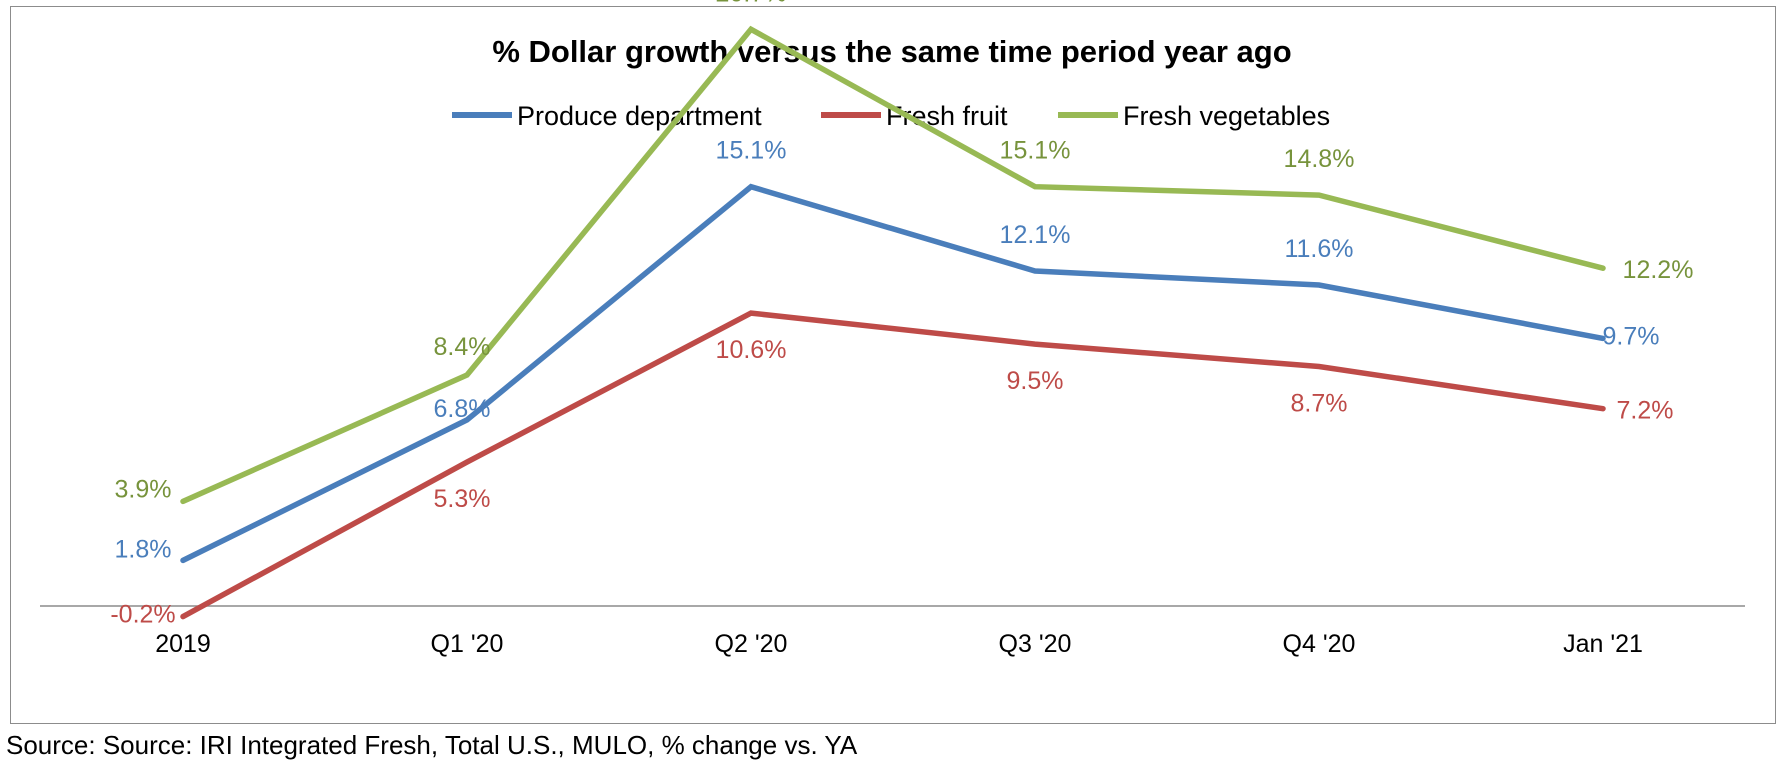  What do you see at coordinates (1035, 644) in the screenshot?
I see `x-tick-label: Q3 '20` at bounding box center [1035, 644].